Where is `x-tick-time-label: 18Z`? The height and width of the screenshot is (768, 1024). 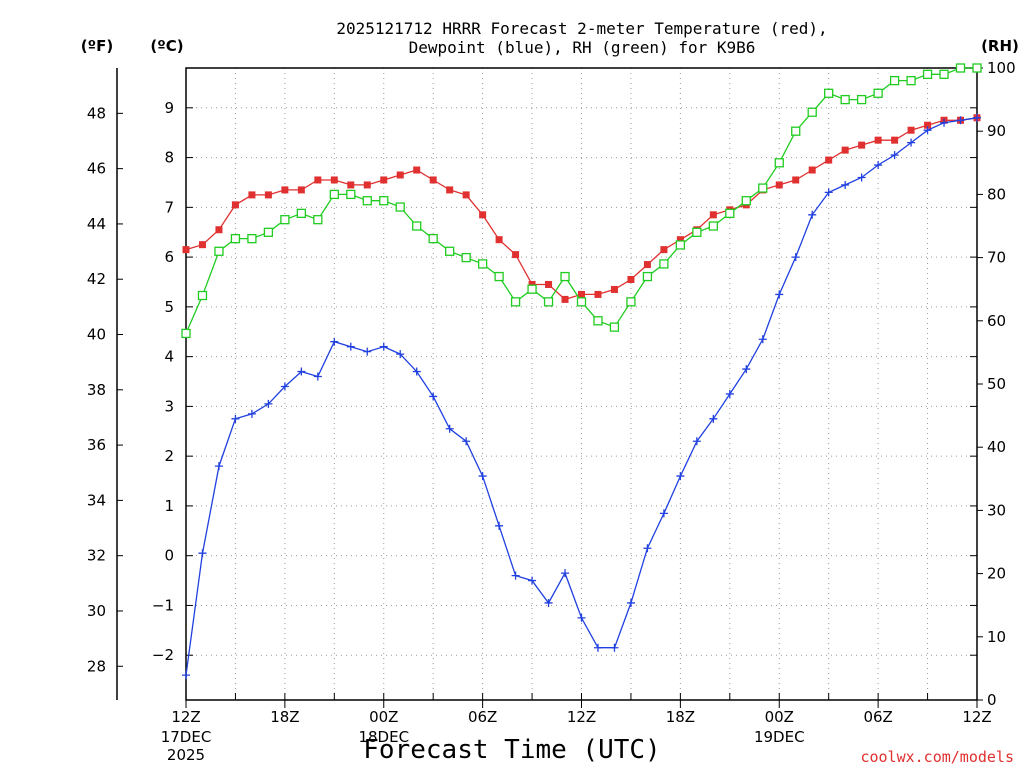
x-tick-time-label: 18Z is located at coordinates (284, 717).